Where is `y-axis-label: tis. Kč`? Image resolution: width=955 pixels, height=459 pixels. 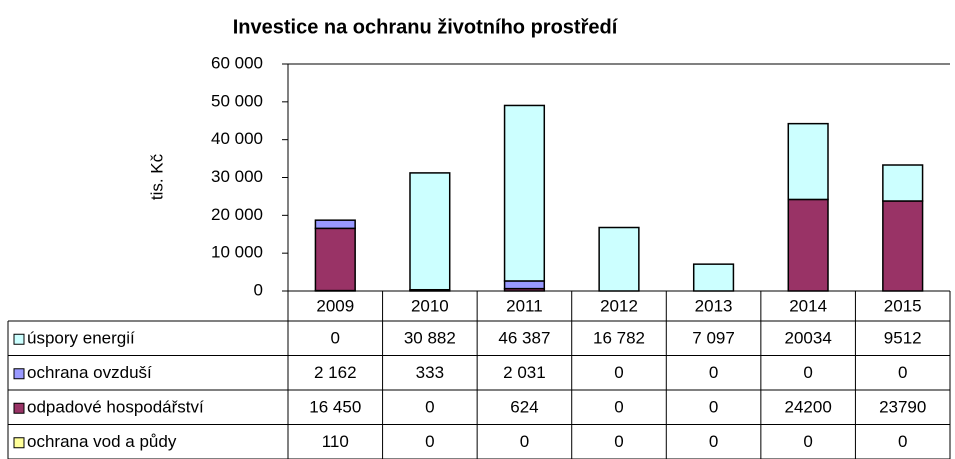 y-axis-label: tis. Kč is located at coordinates (156, 176).